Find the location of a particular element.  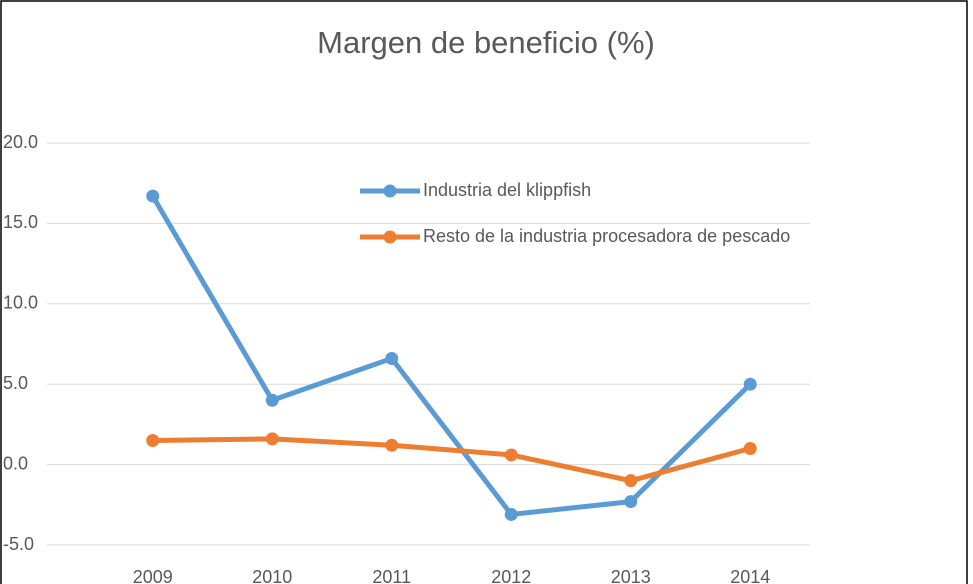

chart-title: Margen de beneficio (%) is located at coordinates (486, 42).